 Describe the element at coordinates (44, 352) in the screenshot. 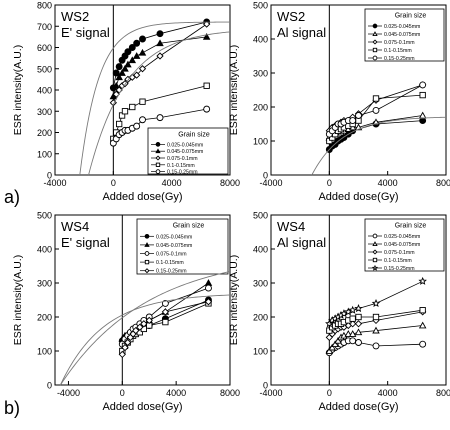

I see `y-tick-label: 100` at that location.